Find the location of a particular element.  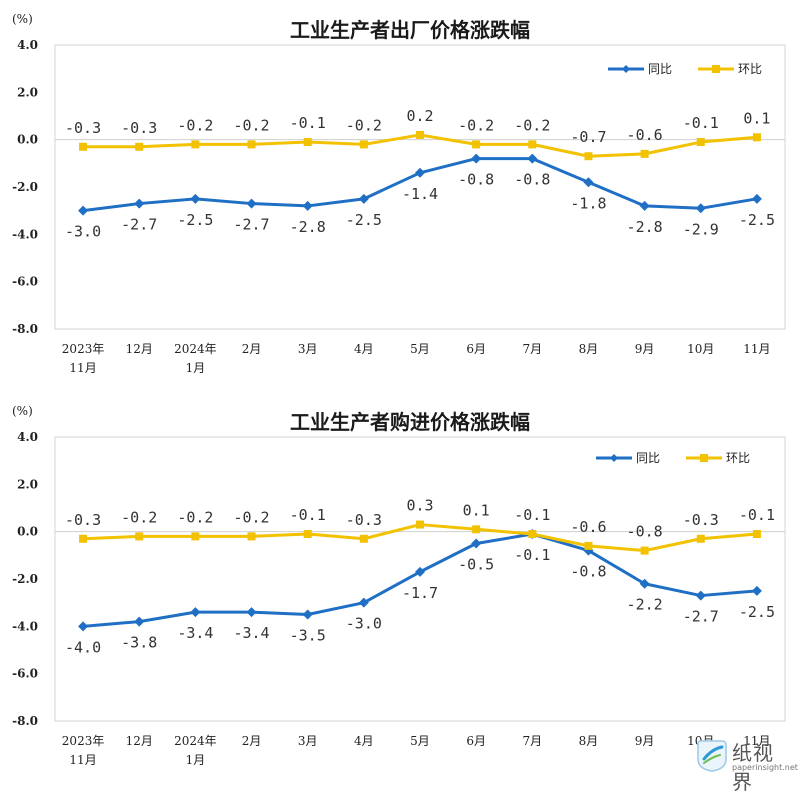

x-tick-label: 2023年 is located at coordinates (83, 741).